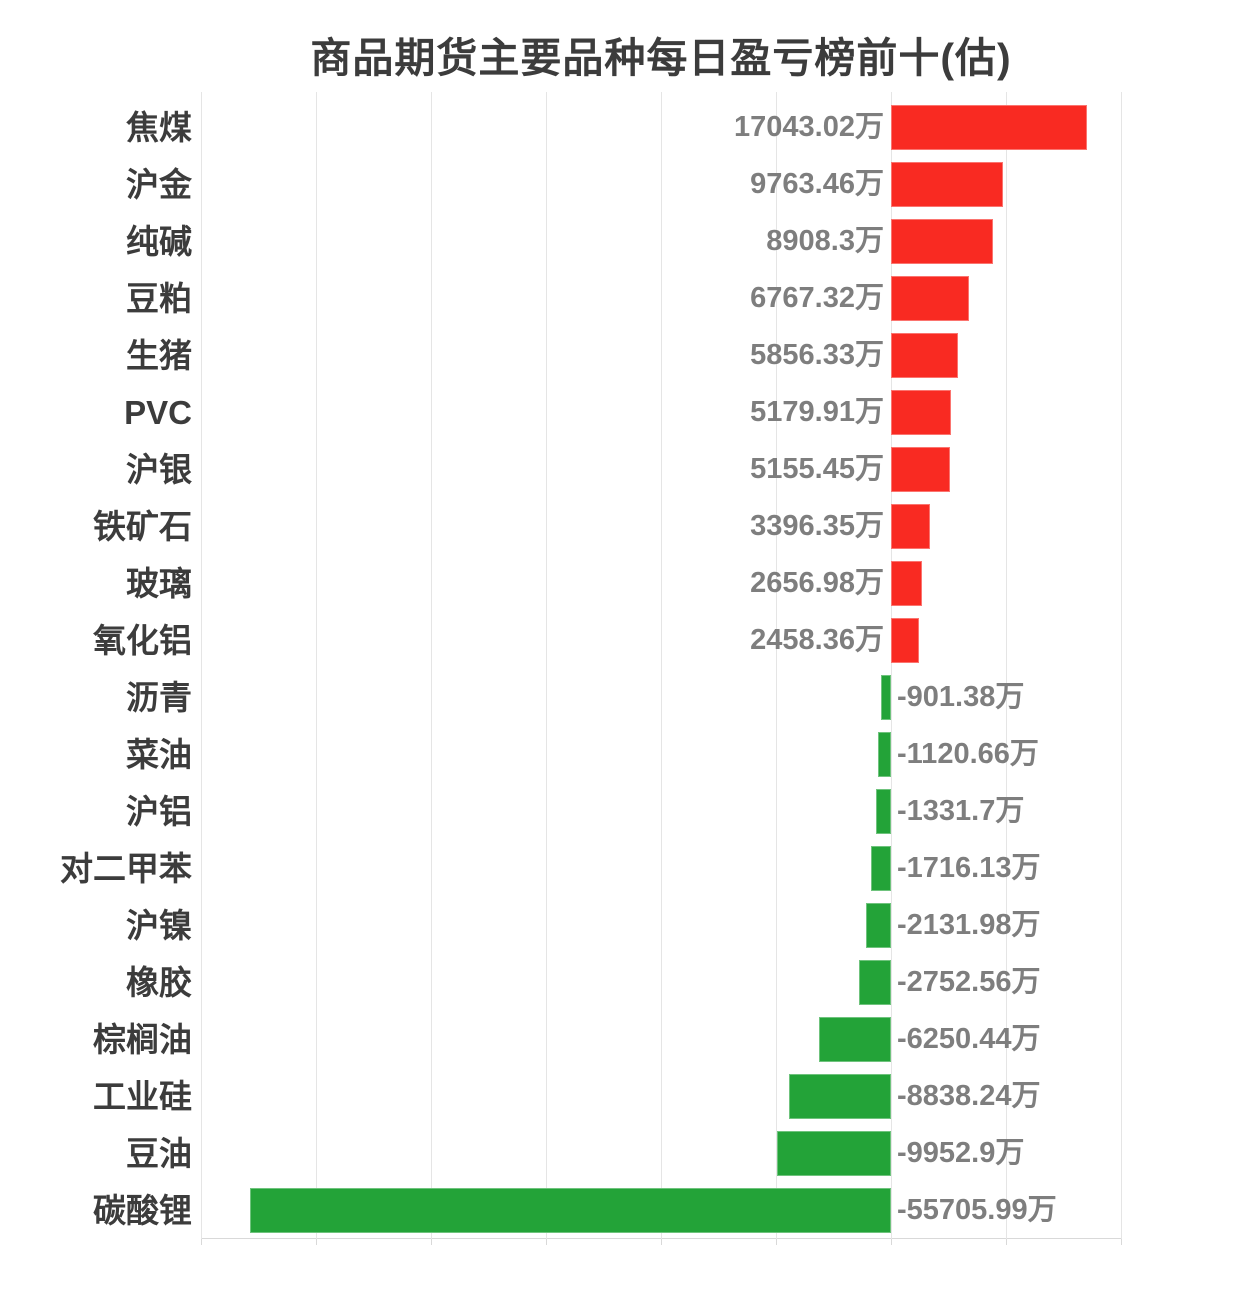 The image size is (1246, 1300). I want to click on chart-row: 碳酸锂 -55705.99万, so click(623, 1210).